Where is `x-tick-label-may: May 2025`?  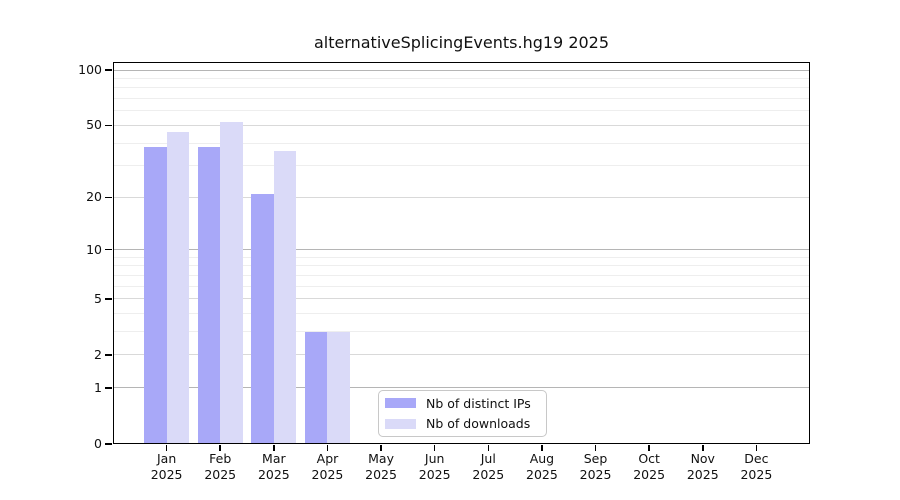
x-tick-label-may: May 2025 is located at coordinates (381, 466).